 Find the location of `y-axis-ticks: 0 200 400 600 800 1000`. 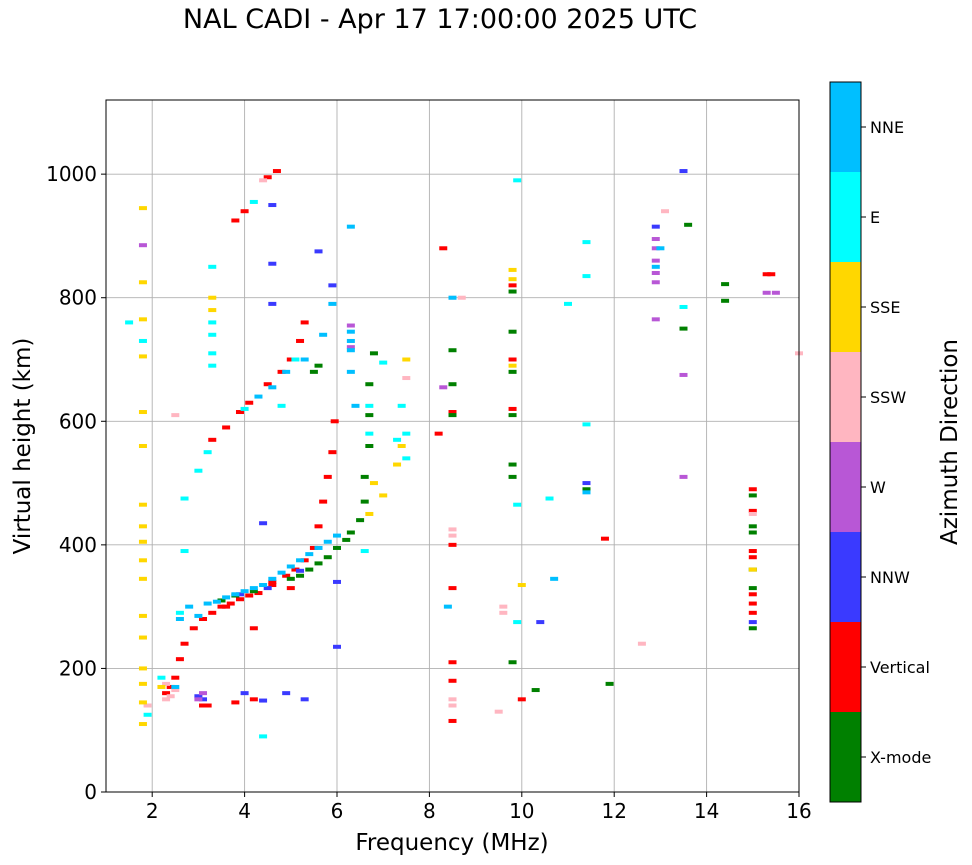

y-axis-ticks: 0 200 400 600 800 1000 is located at coordinates (76, 483).